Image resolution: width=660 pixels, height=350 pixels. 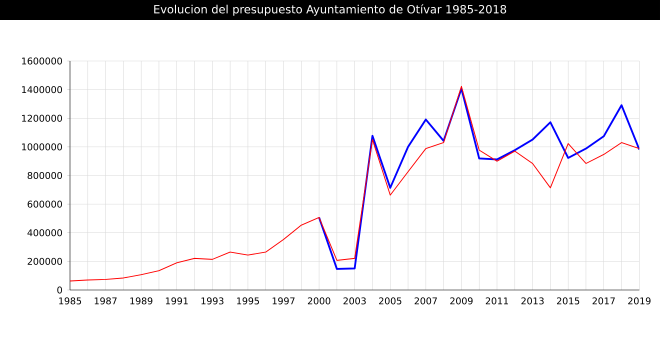 What do you see at coordinates (425, 300) in the screenshot?
I see `x-tick-label: 2007` at bounding box center [425, 300].